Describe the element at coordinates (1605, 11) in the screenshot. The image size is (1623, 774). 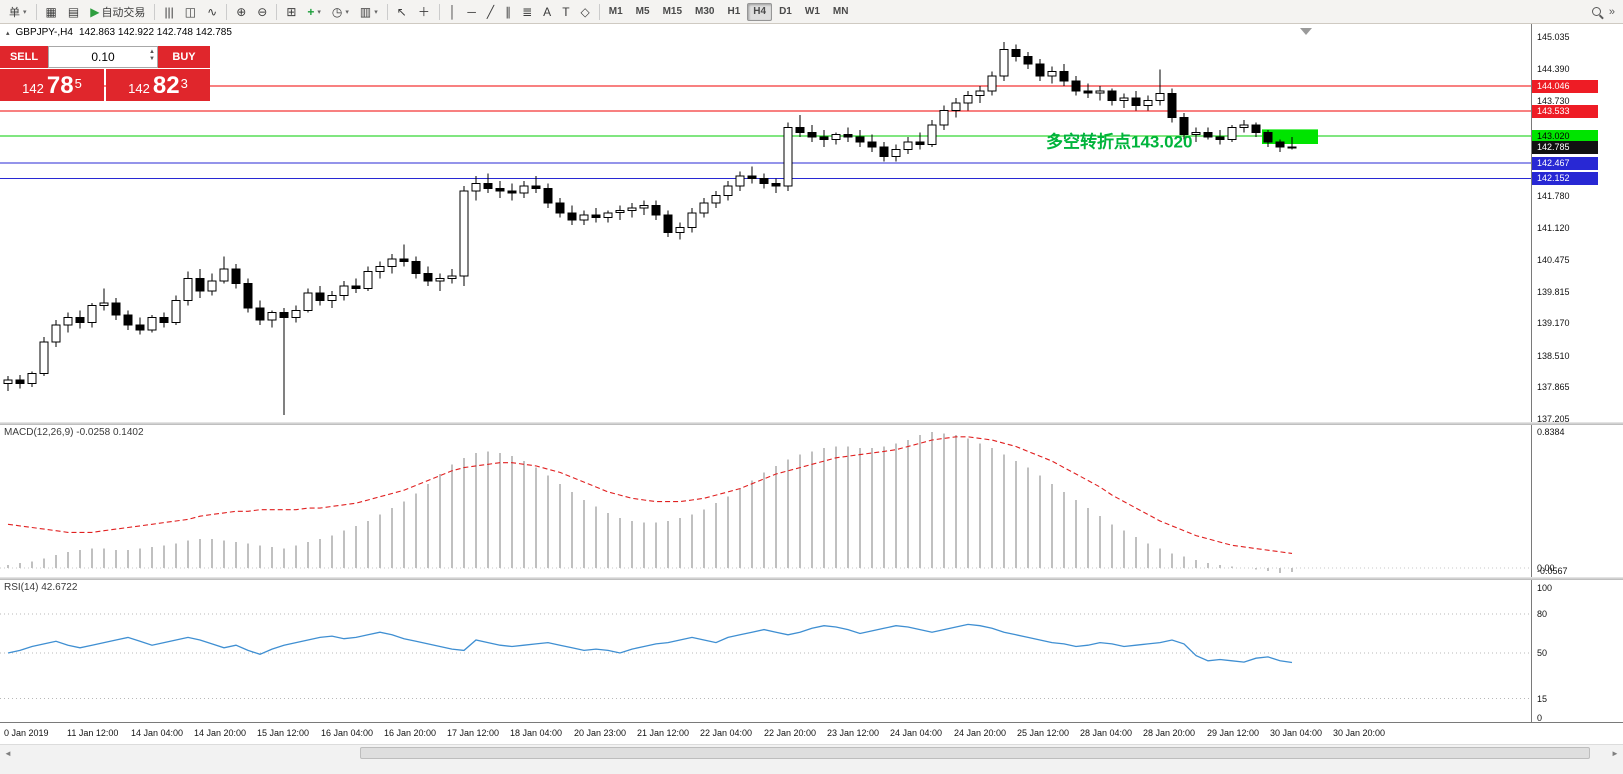
I see `toolbar-right: »` at that location.